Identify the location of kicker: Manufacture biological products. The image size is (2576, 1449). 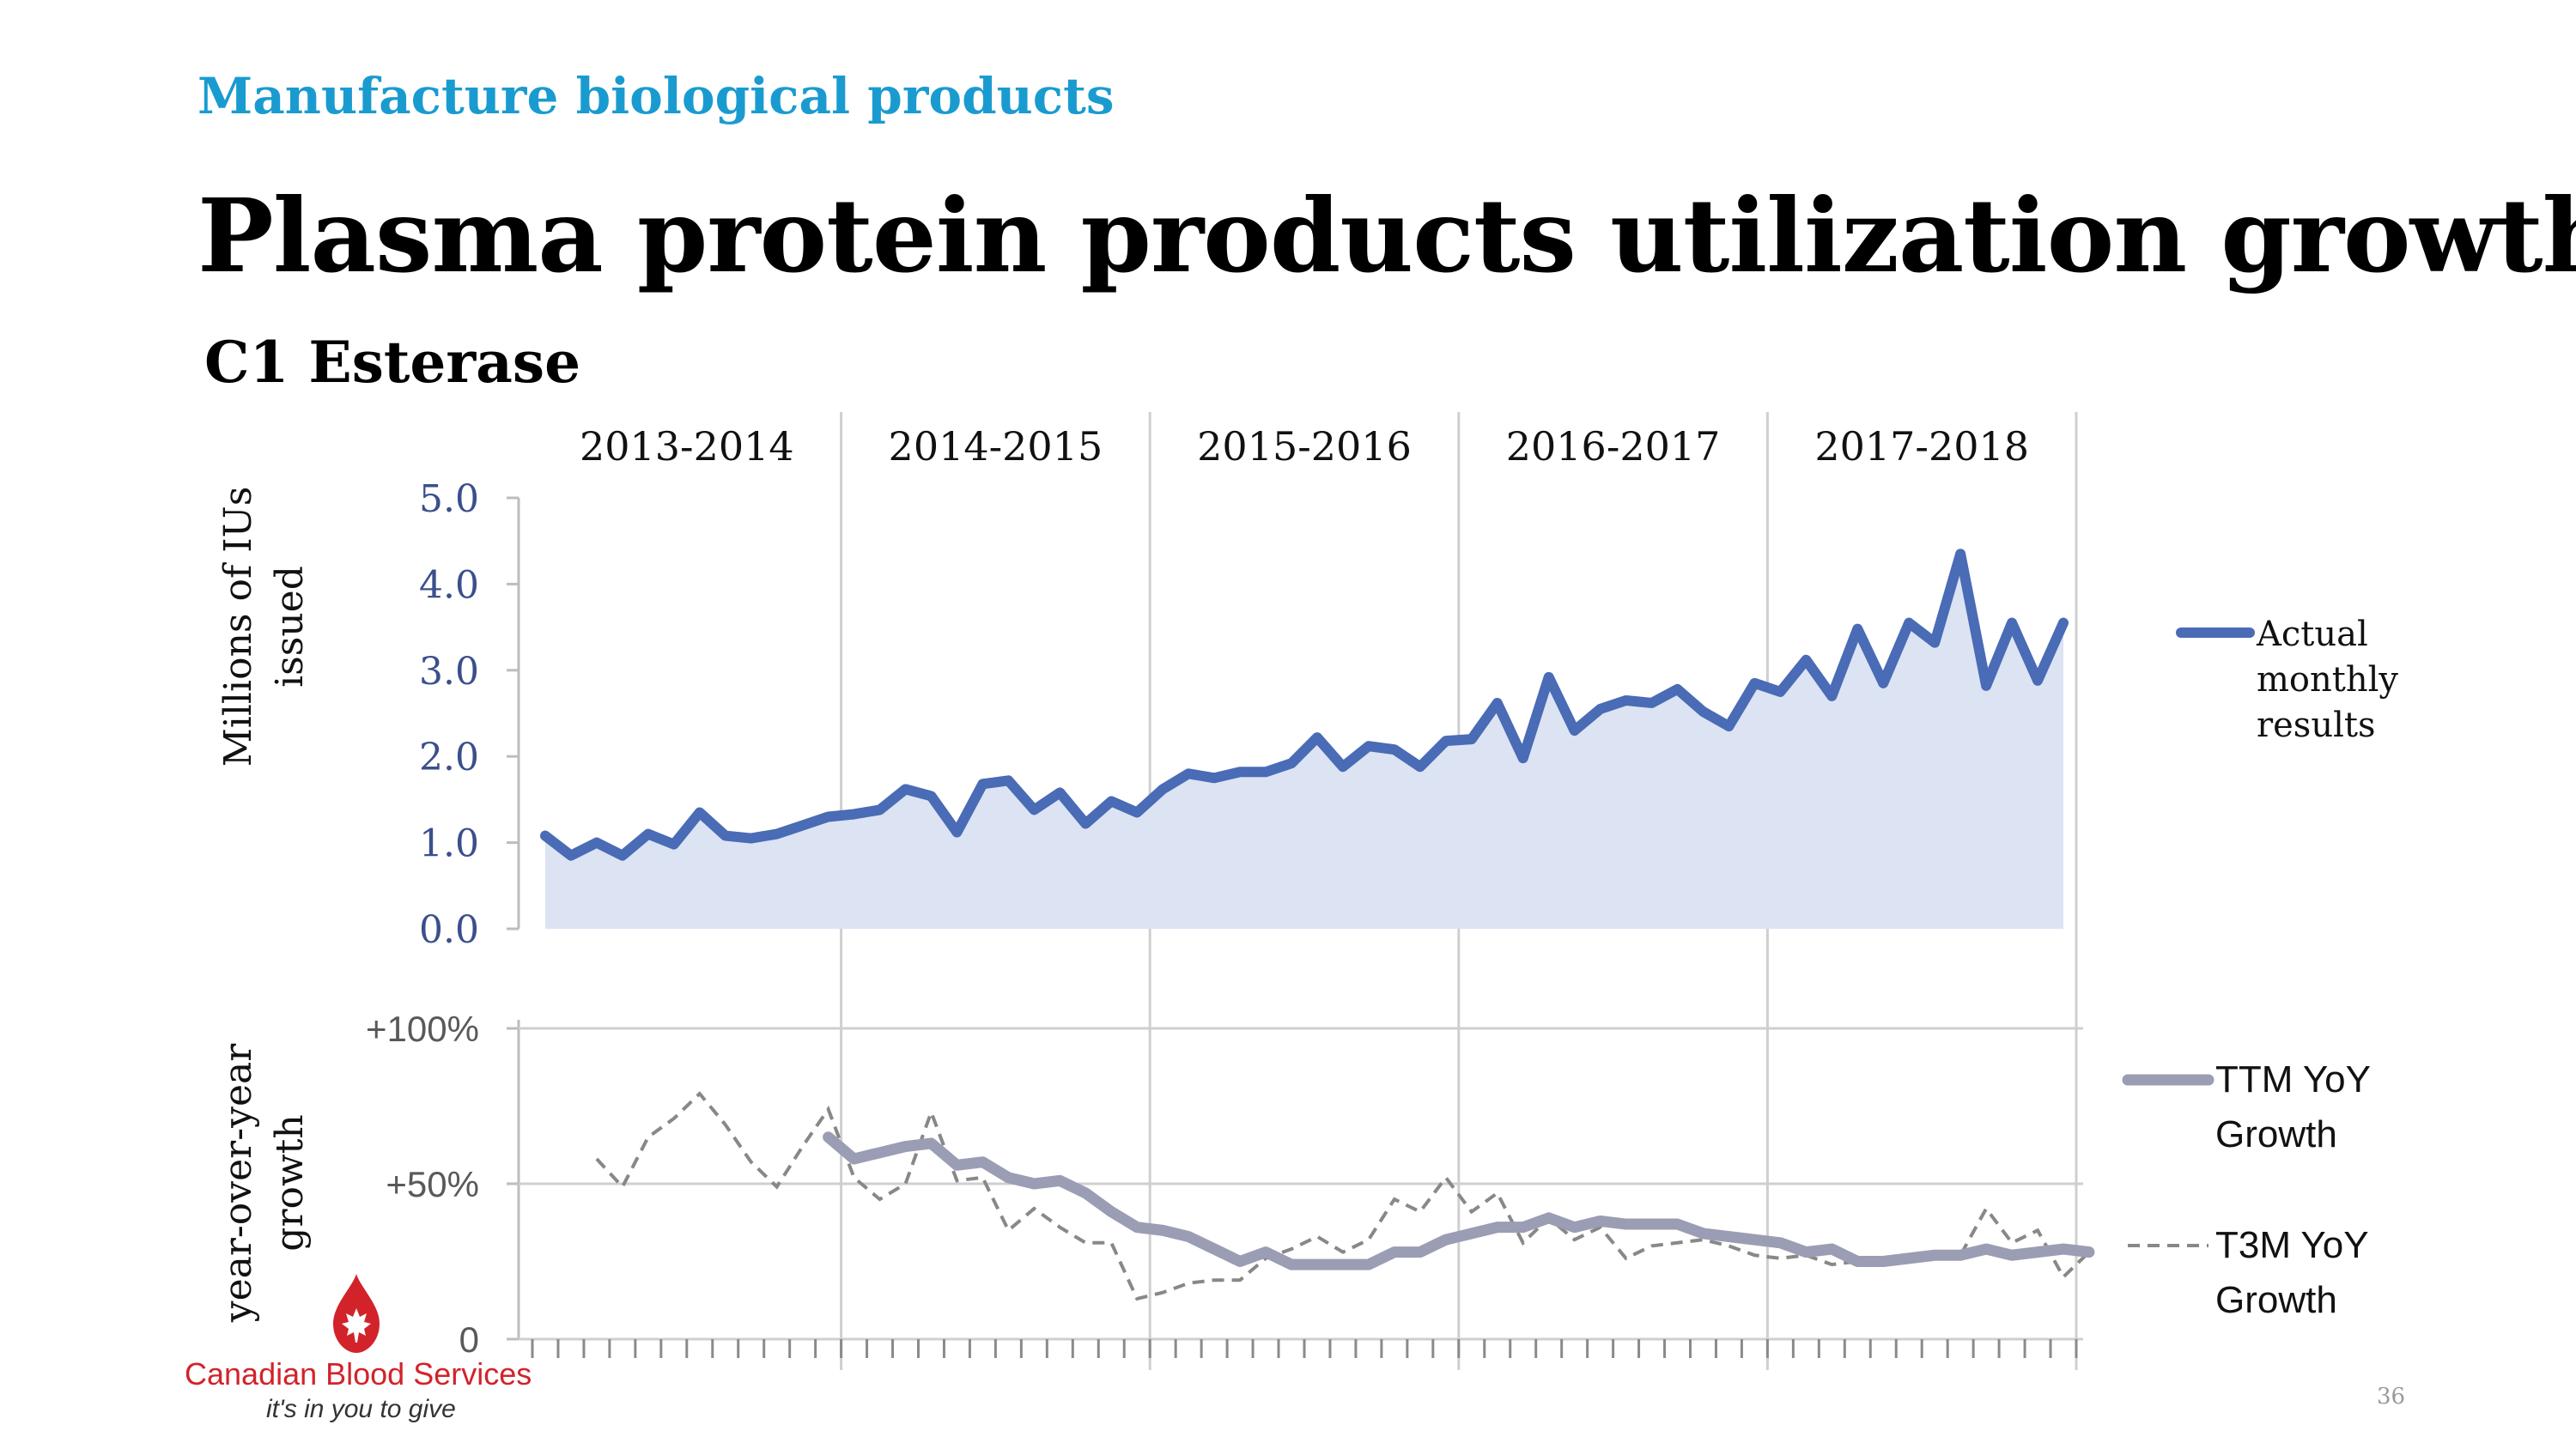
(656, 96).